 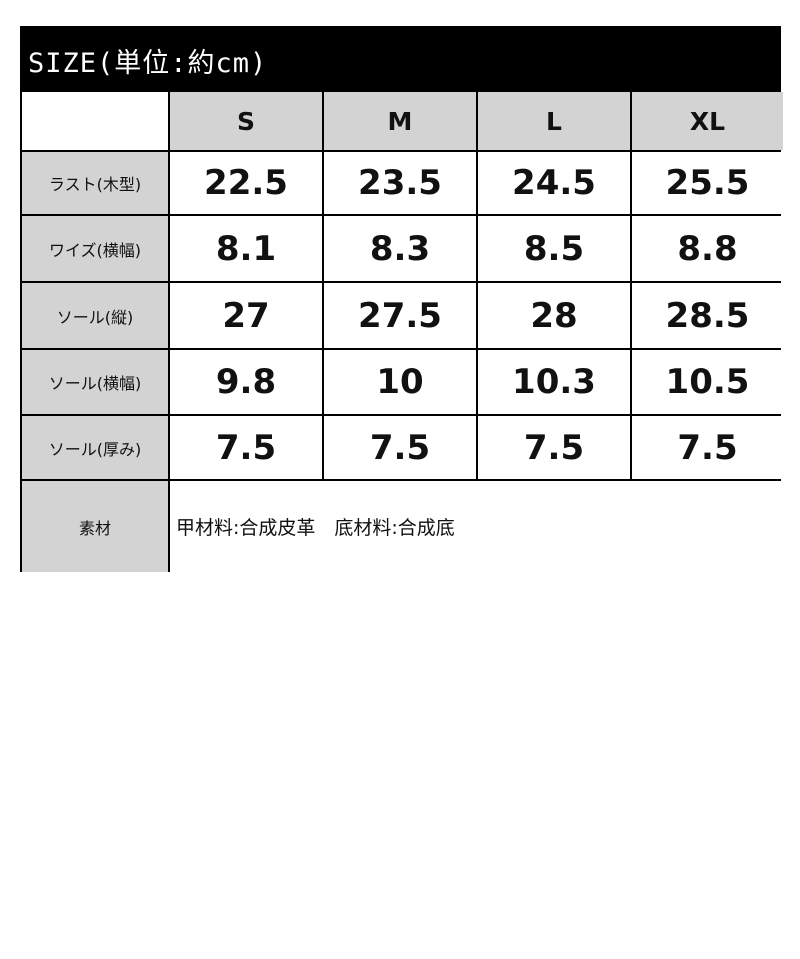 I want to click on material-label: 素材, so click(x=95, y=526).